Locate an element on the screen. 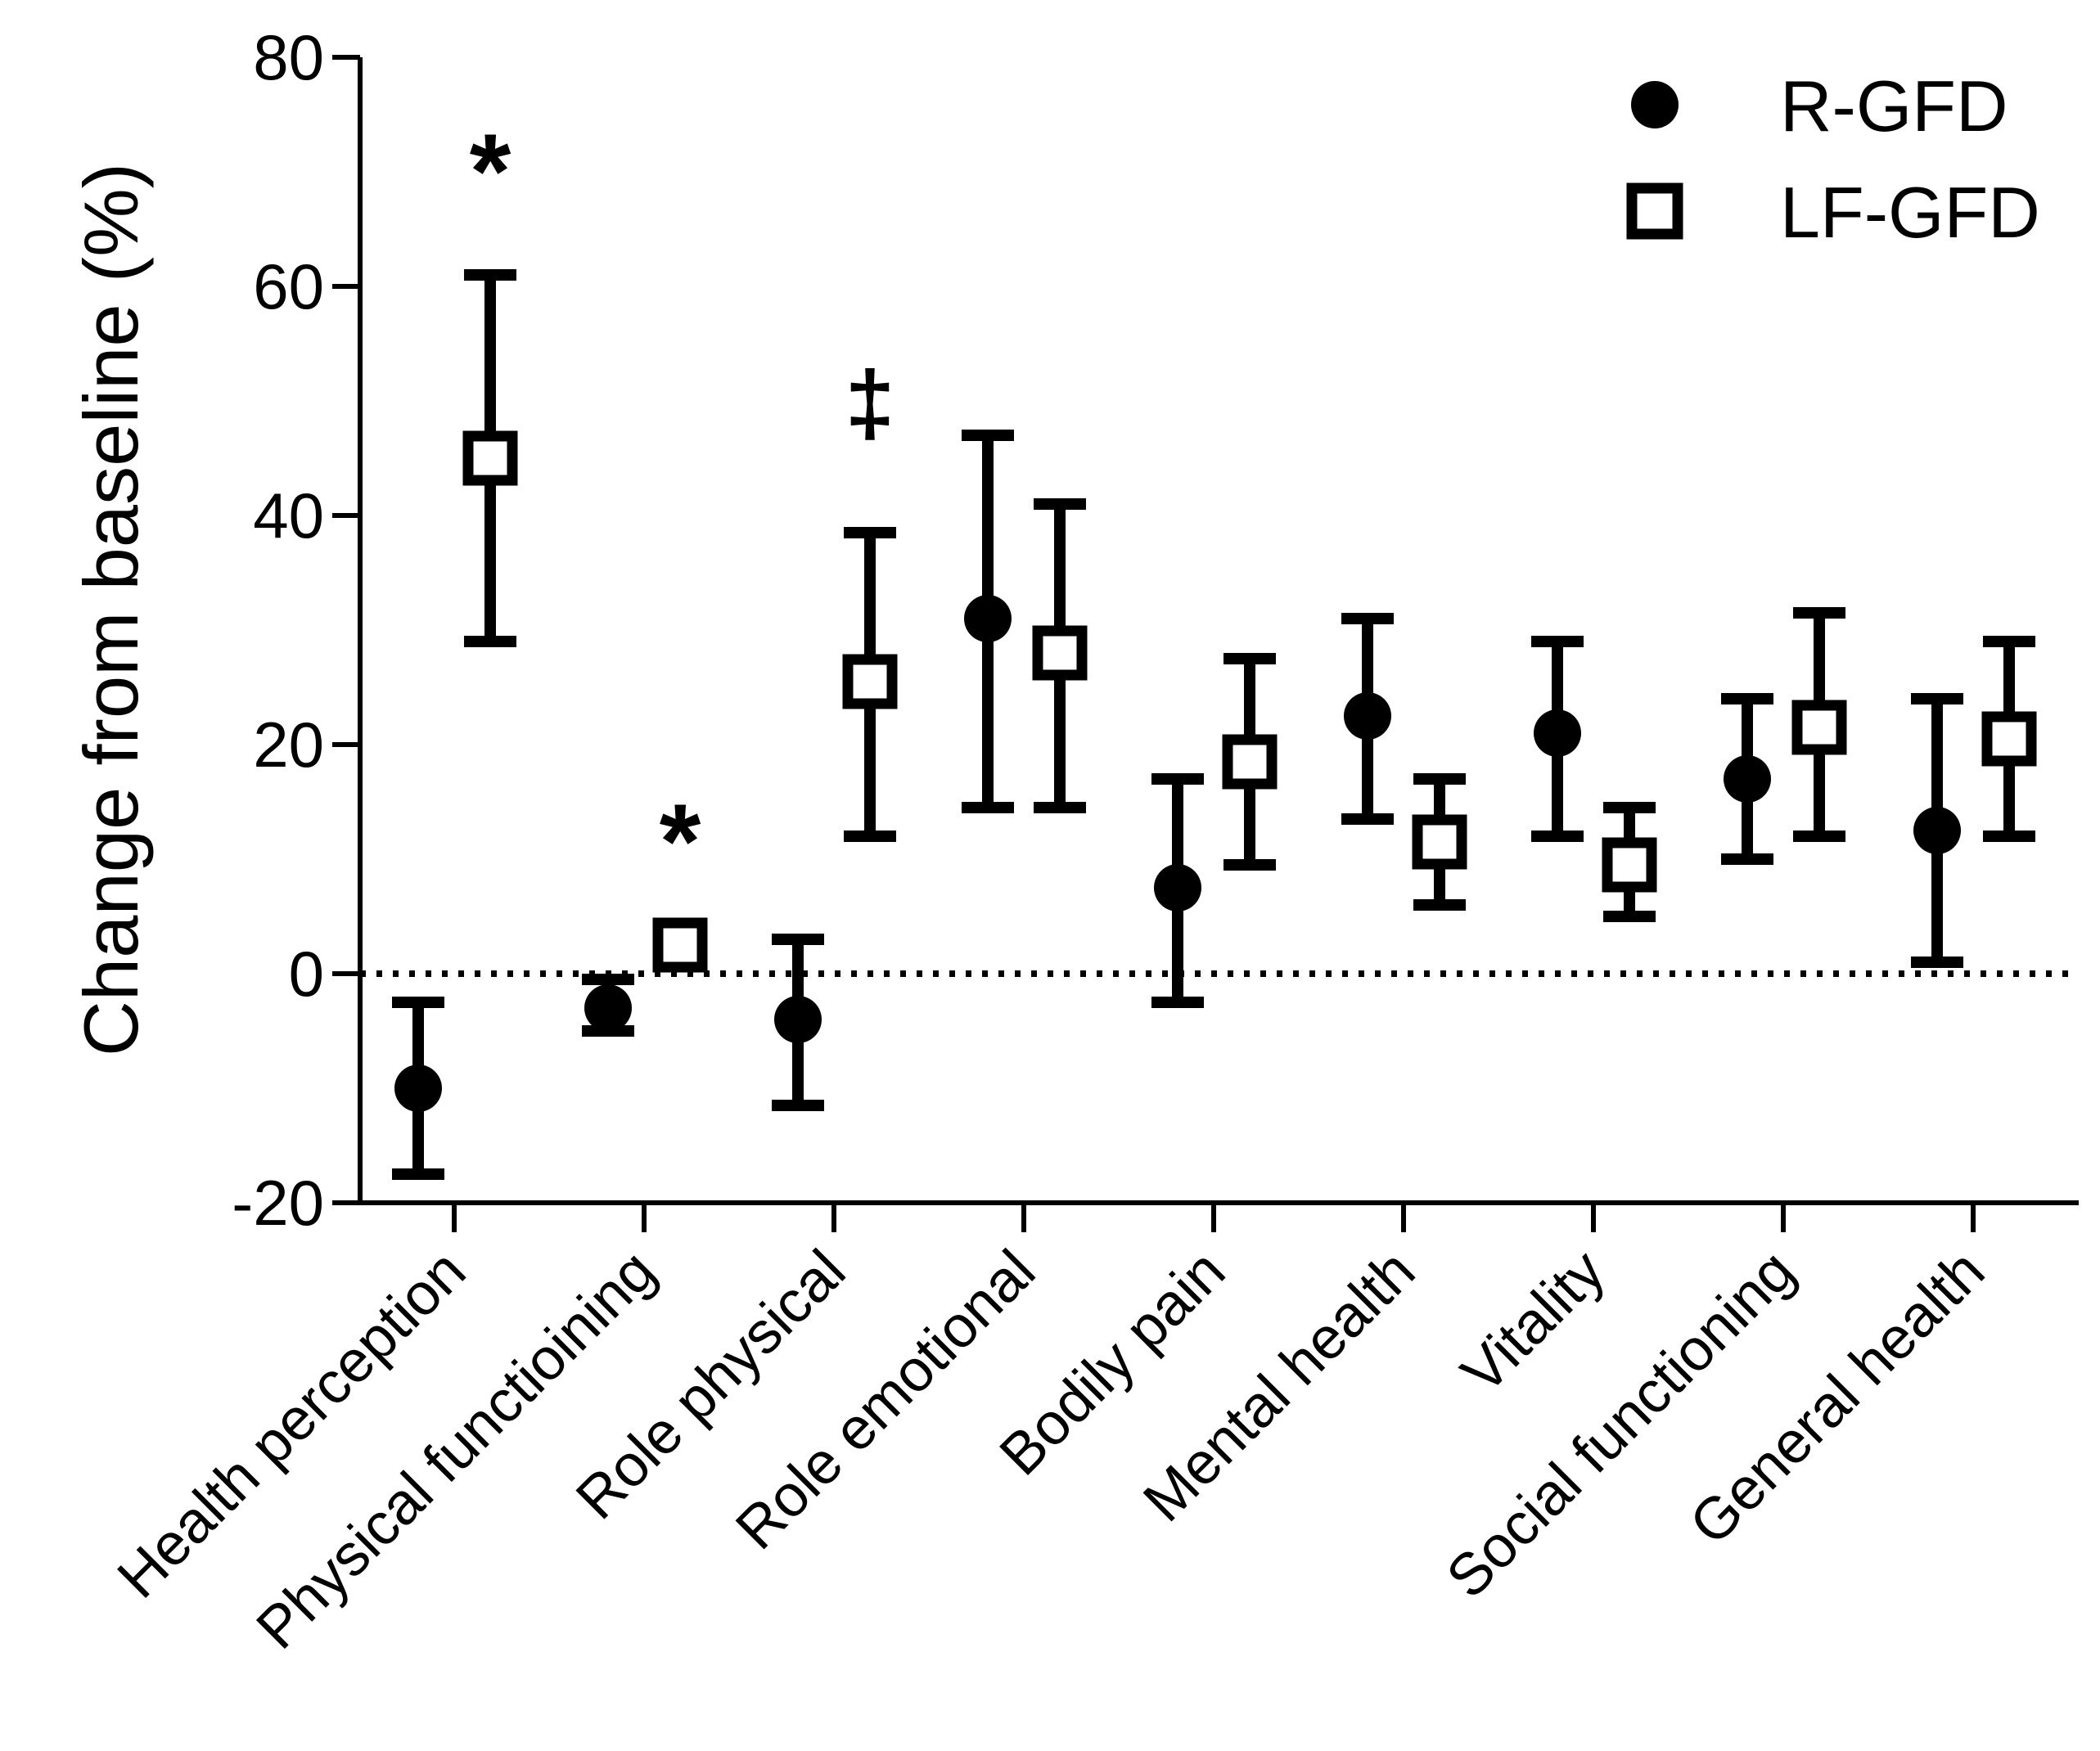 The height and width of the screenshot is (1751, 2100). significance-marker: ‡ is located at coordinates (870, 403).